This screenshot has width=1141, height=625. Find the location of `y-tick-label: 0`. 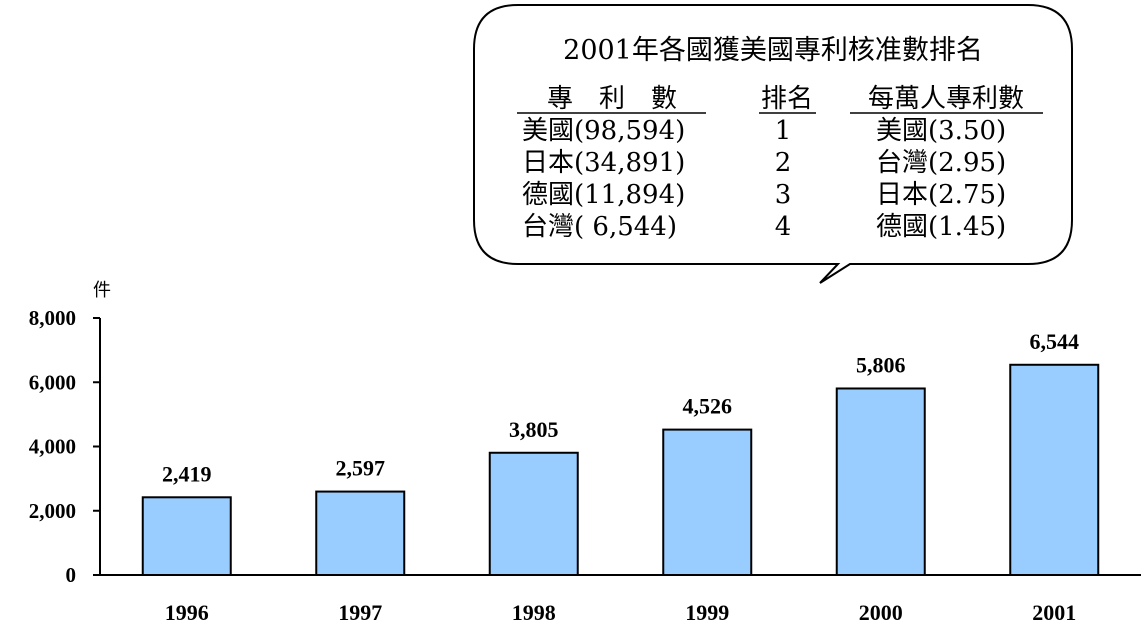

y-tick-label: 0 is located at coordinates (71, 575).